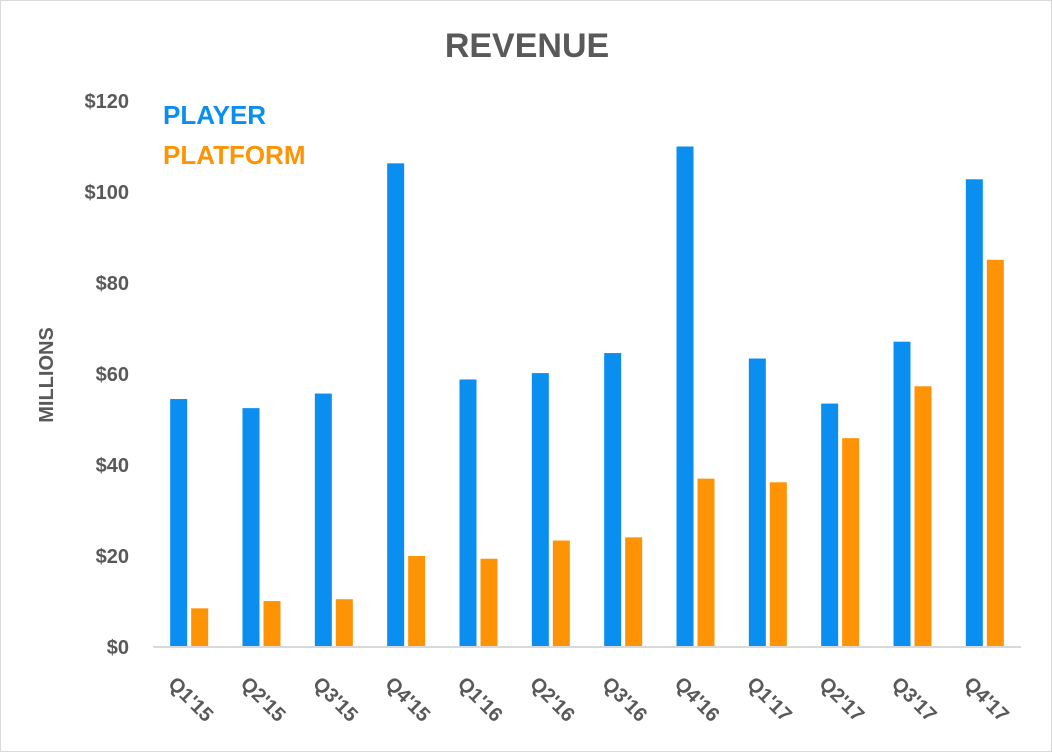  What do you see at coordinates (527, 46) in the screenshot?
I see `chart-title: REVENUE` at bounding box center [527, 46].